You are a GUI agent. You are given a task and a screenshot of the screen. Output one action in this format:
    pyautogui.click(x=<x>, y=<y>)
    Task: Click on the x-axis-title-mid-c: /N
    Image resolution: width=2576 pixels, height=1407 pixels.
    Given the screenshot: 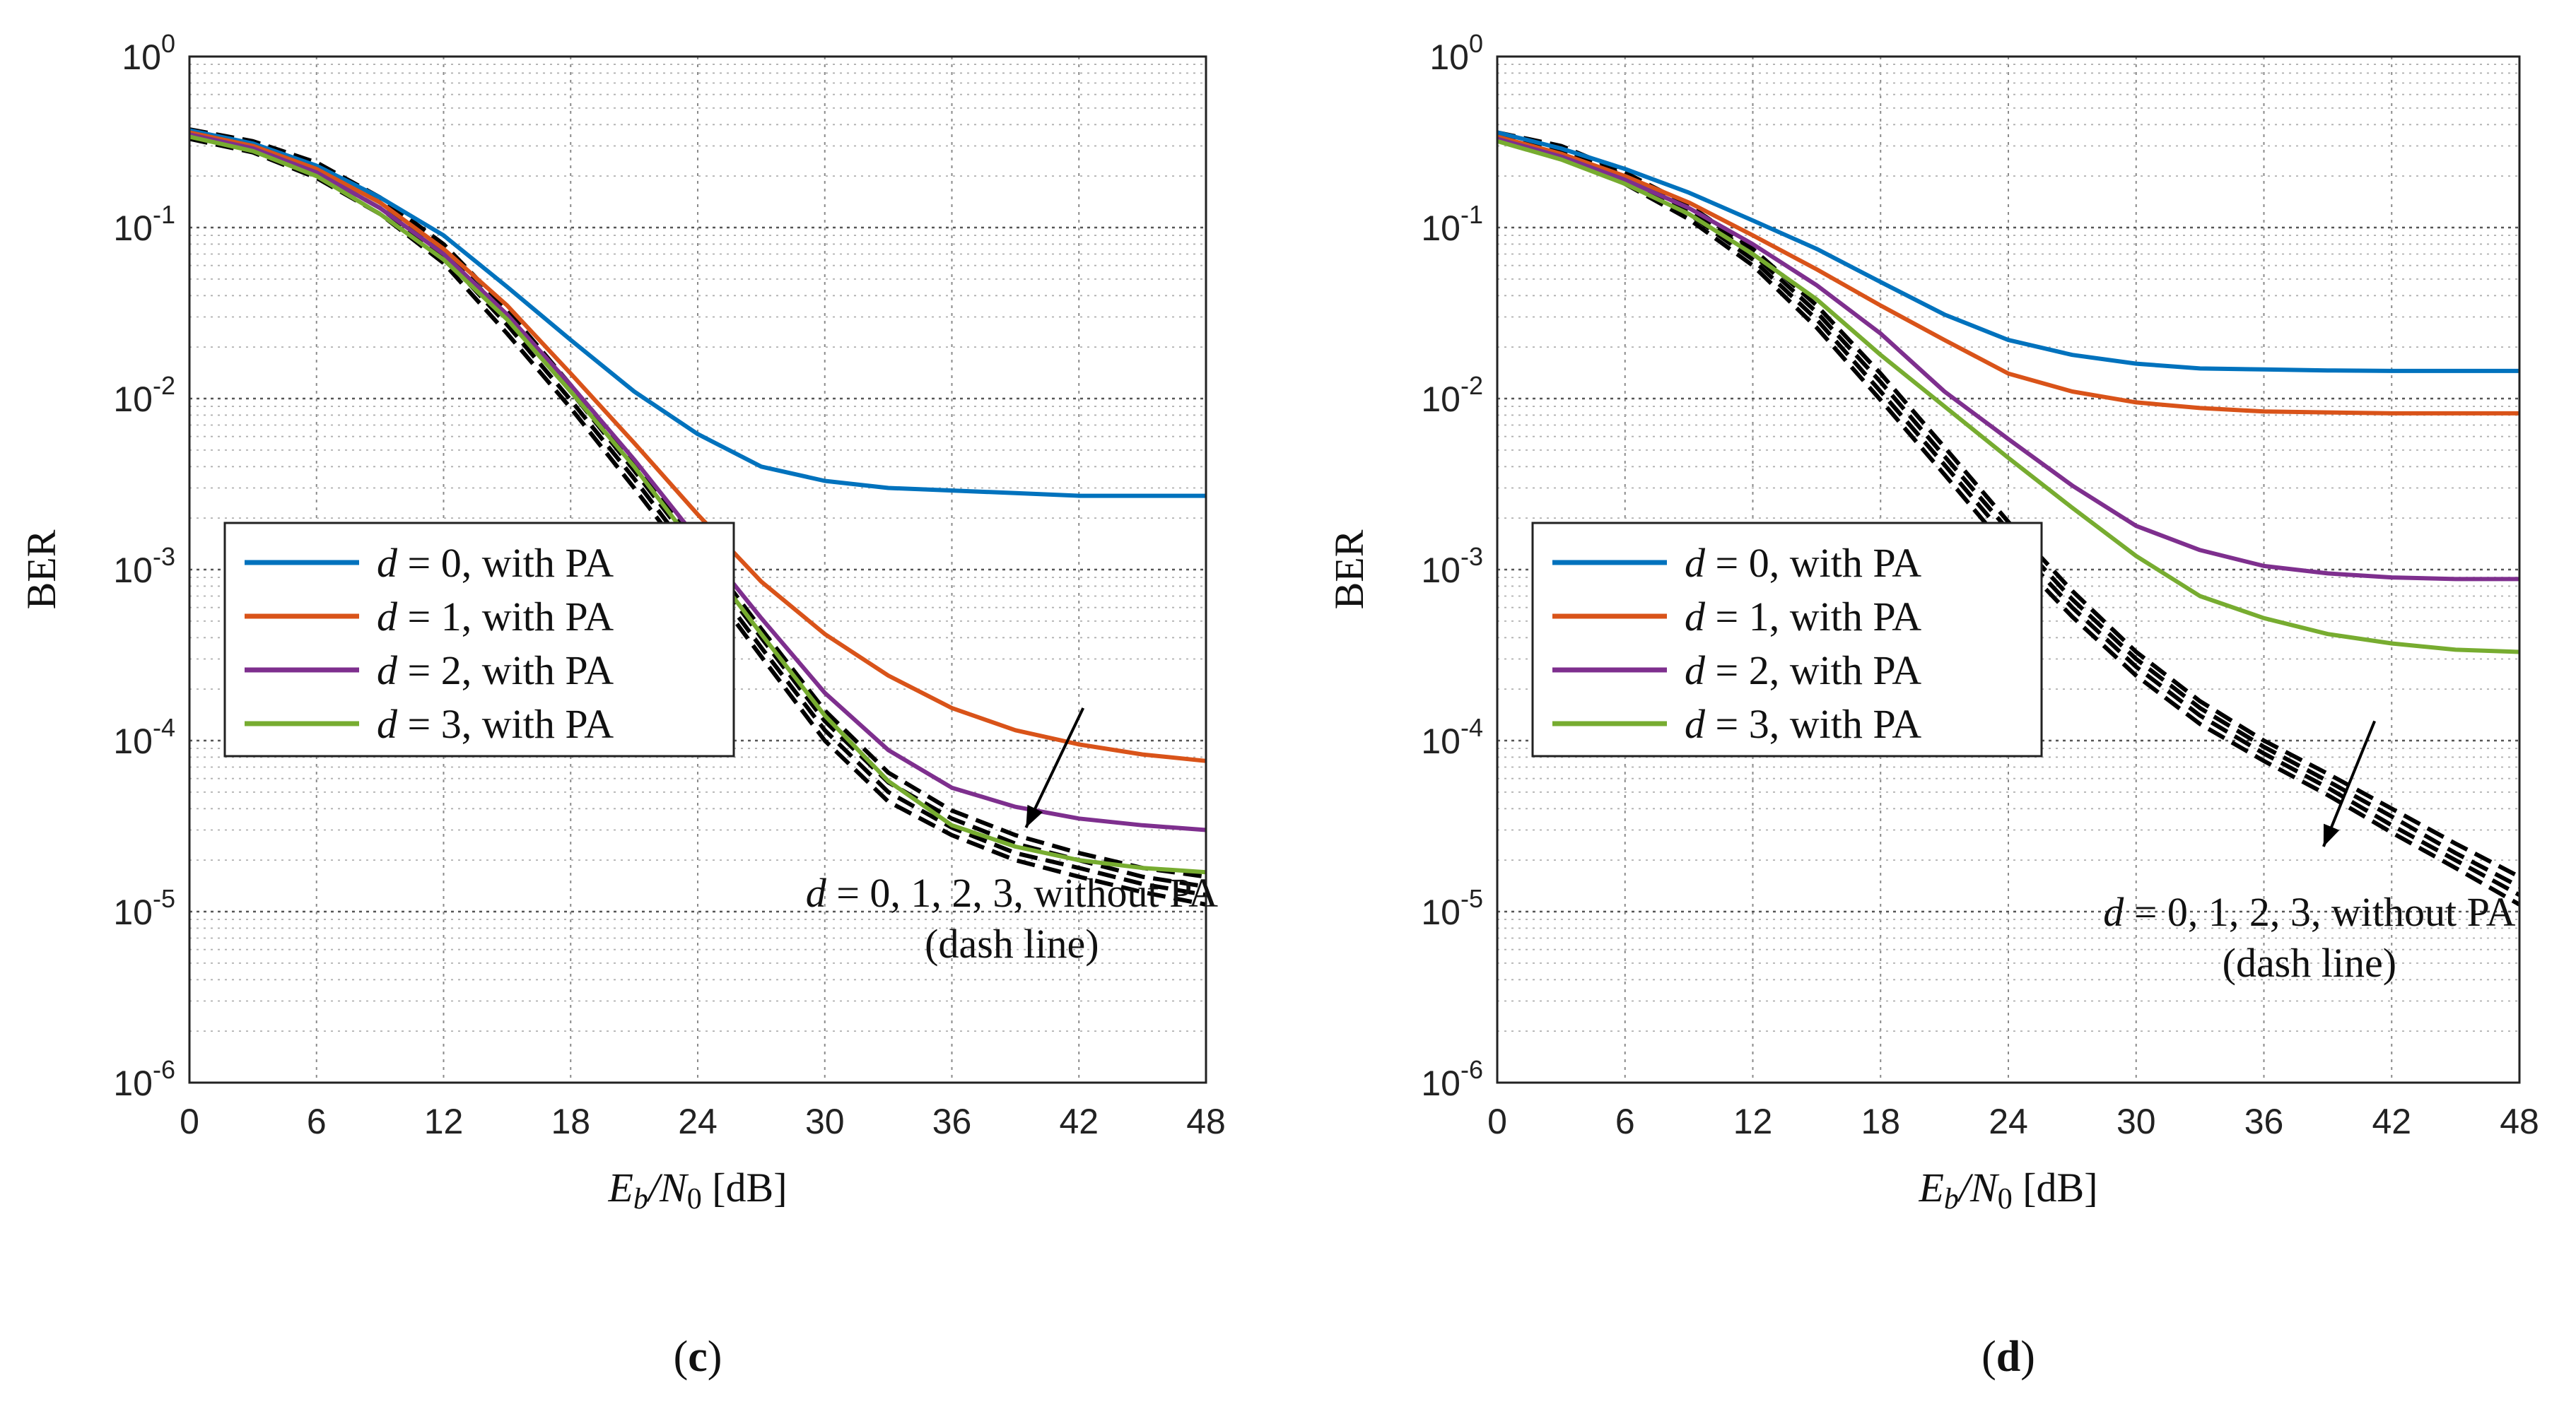 What is the action you would take?
    pyautogui.click(x=667, y=1188)
    